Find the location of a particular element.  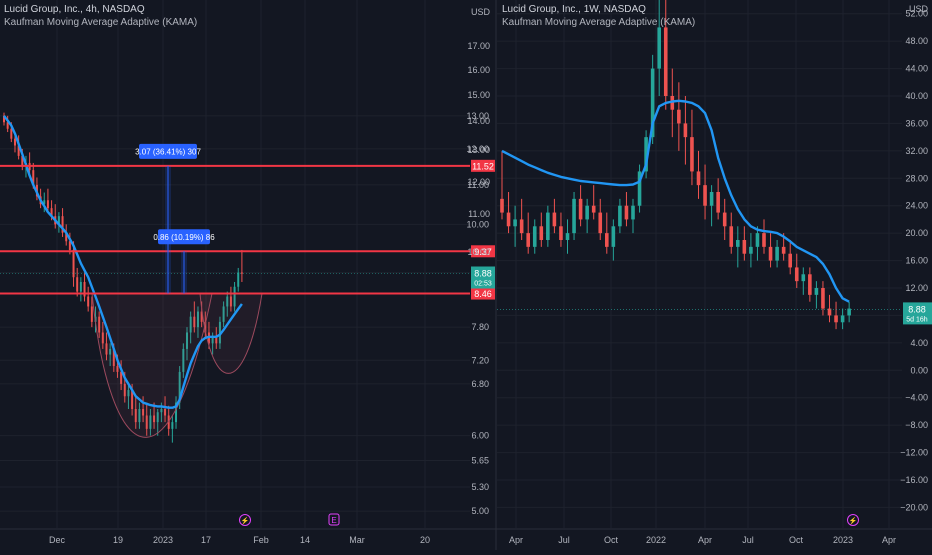

left-x-tick-label: 2023 is located at coordinates (163, 540).